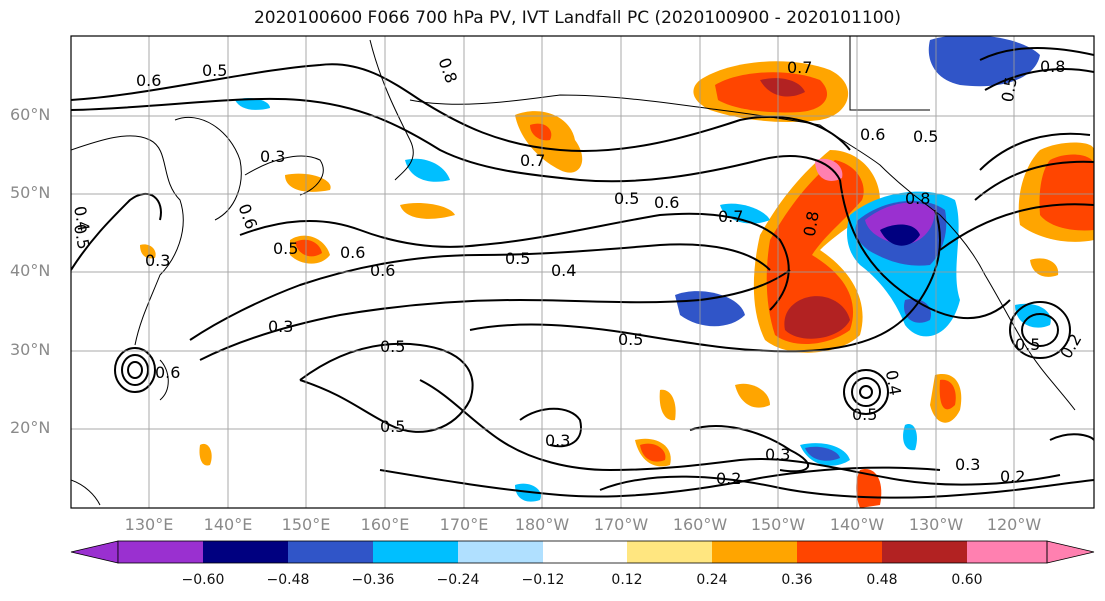  Describe the element at coordinates (228, 524) in the screenshot. I see `lon-label: 140°E` at that location.